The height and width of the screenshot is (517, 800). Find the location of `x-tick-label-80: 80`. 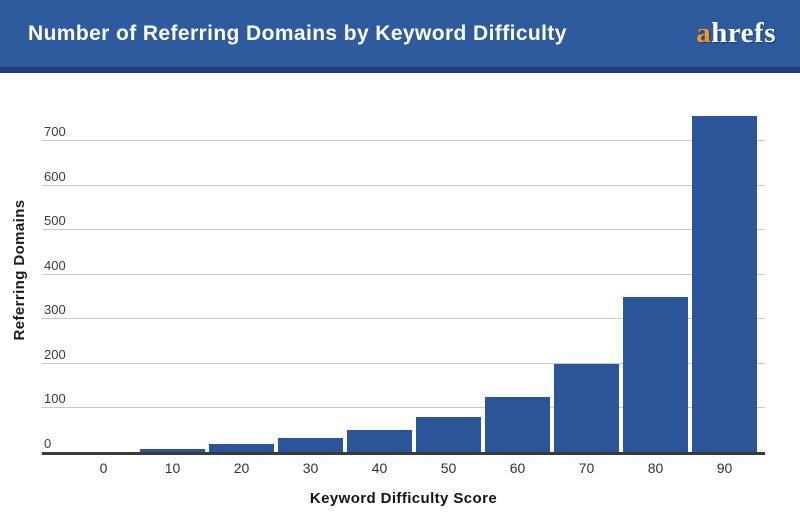

x-tick-label-80: 80 is located at coordinates (655, 468).